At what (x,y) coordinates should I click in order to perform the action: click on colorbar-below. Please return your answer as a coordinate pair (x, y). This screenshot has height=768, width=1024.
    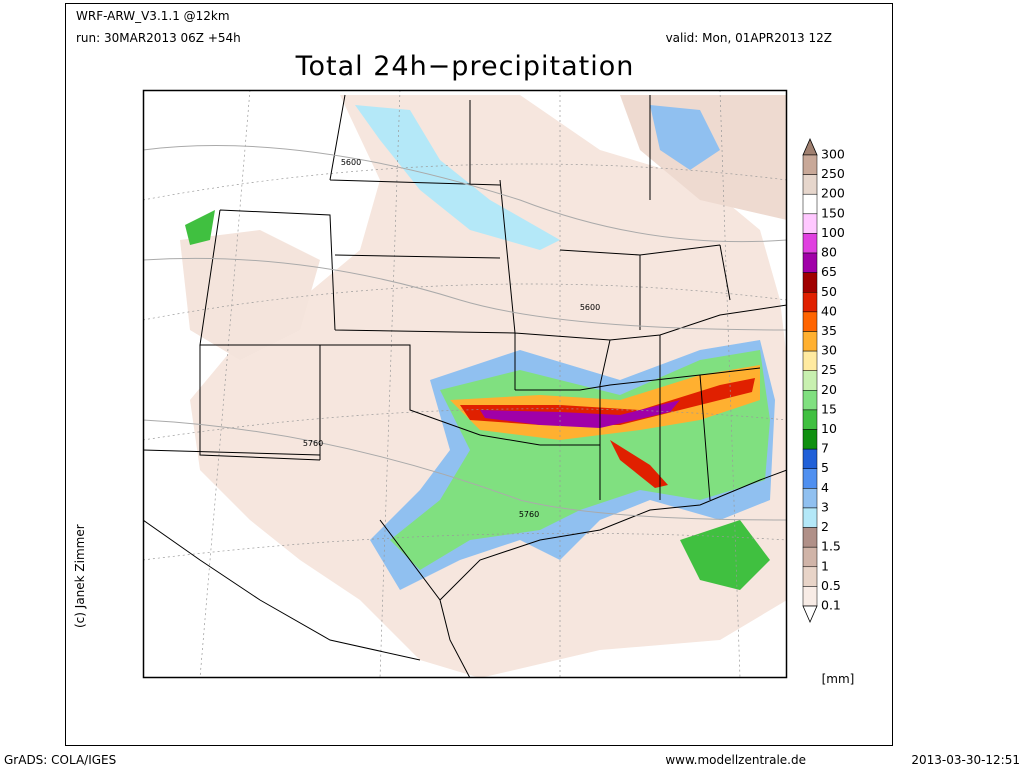
    Looking at the image, I should click on (810, 614).